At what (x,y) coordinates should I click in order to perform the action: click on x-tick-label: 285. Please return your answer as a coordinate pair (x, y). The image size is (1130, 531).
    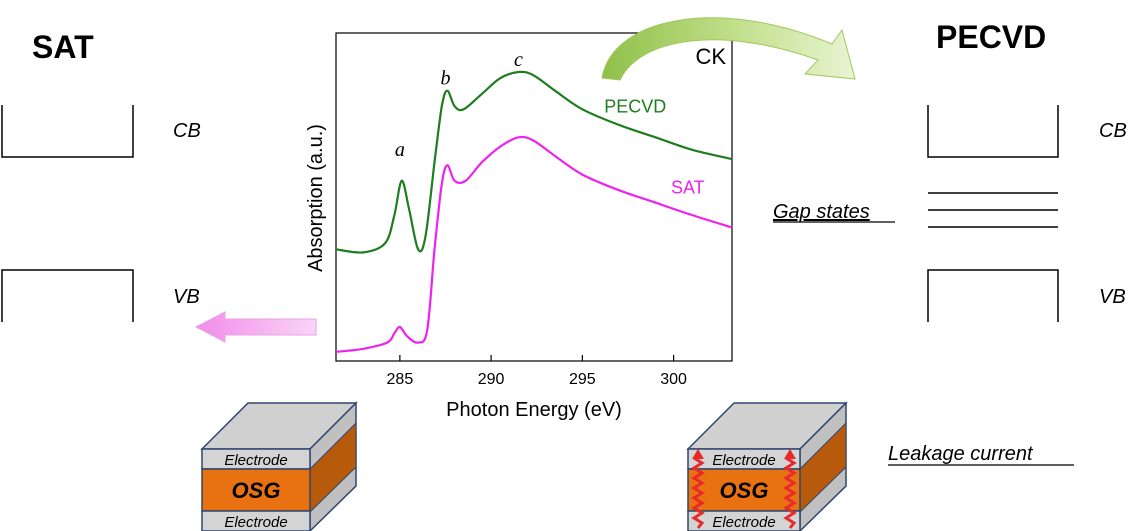
    Looking at the image, I should click on (400, 379).